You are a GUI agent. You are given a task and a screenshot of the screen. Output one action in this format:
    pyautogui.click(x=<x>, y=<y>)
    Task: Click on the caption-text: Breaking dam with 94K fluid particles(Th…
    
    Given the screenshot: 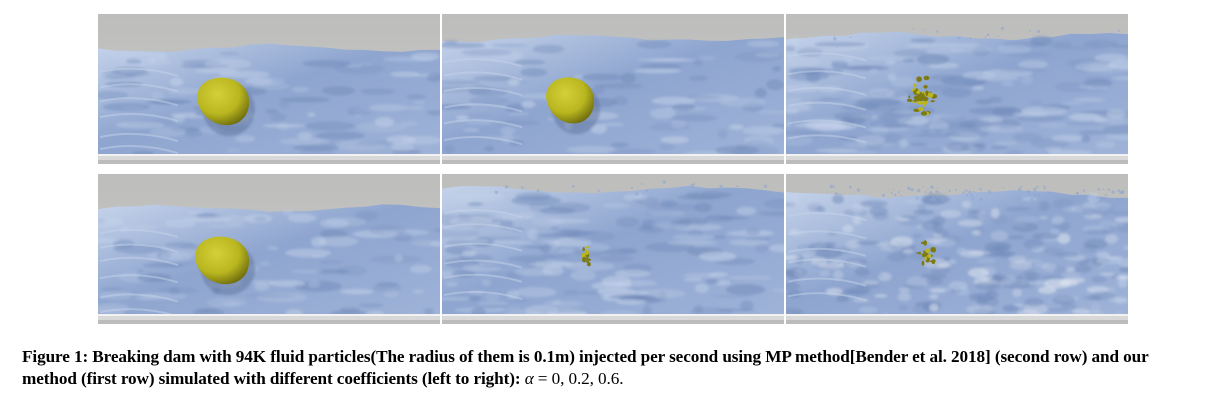 What is the action you would take?
    pyautogui.click(x=585, y=367)
    